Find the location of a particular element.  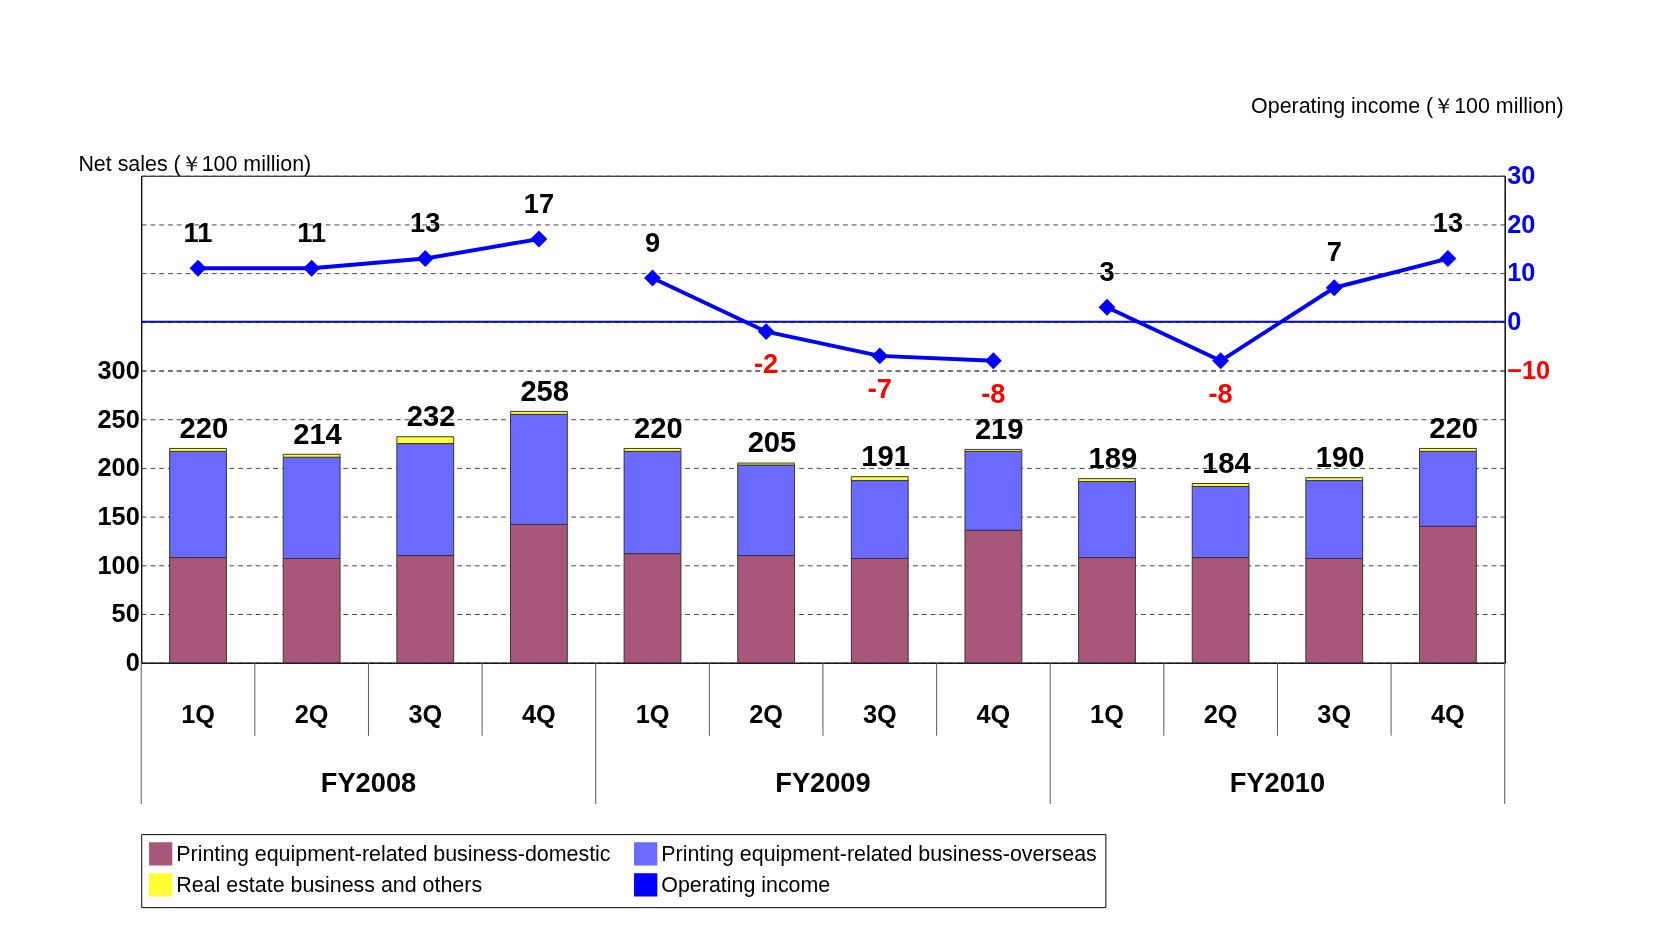

legend-label: Printing equipment-related business-domestic is located at coordinates (393, 853).